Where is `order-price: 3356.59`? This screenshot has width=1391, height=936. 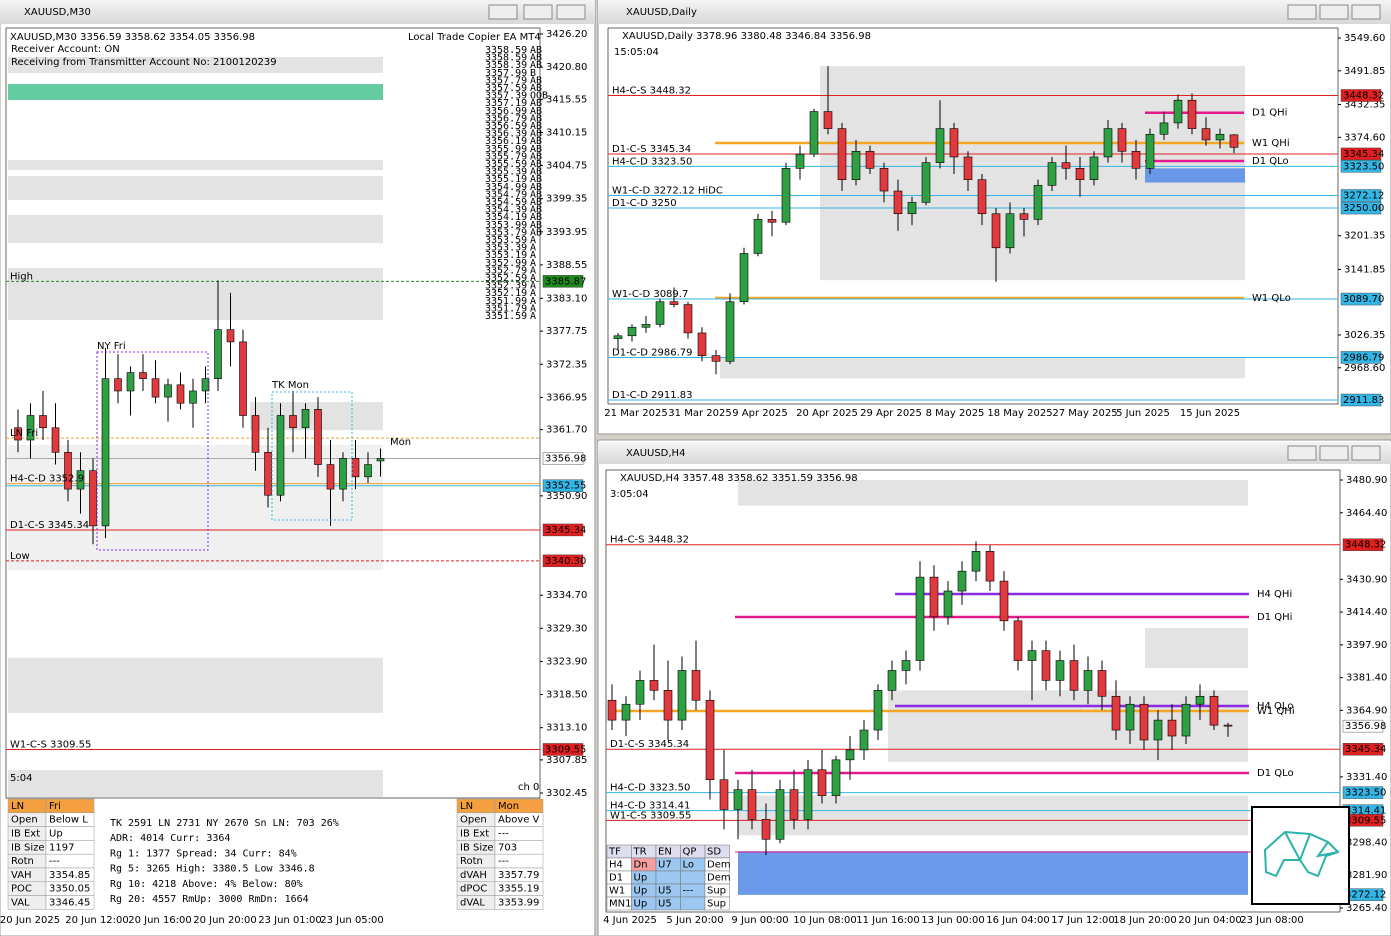
order-price: 3356.59 is located at coordinates (506, 126).